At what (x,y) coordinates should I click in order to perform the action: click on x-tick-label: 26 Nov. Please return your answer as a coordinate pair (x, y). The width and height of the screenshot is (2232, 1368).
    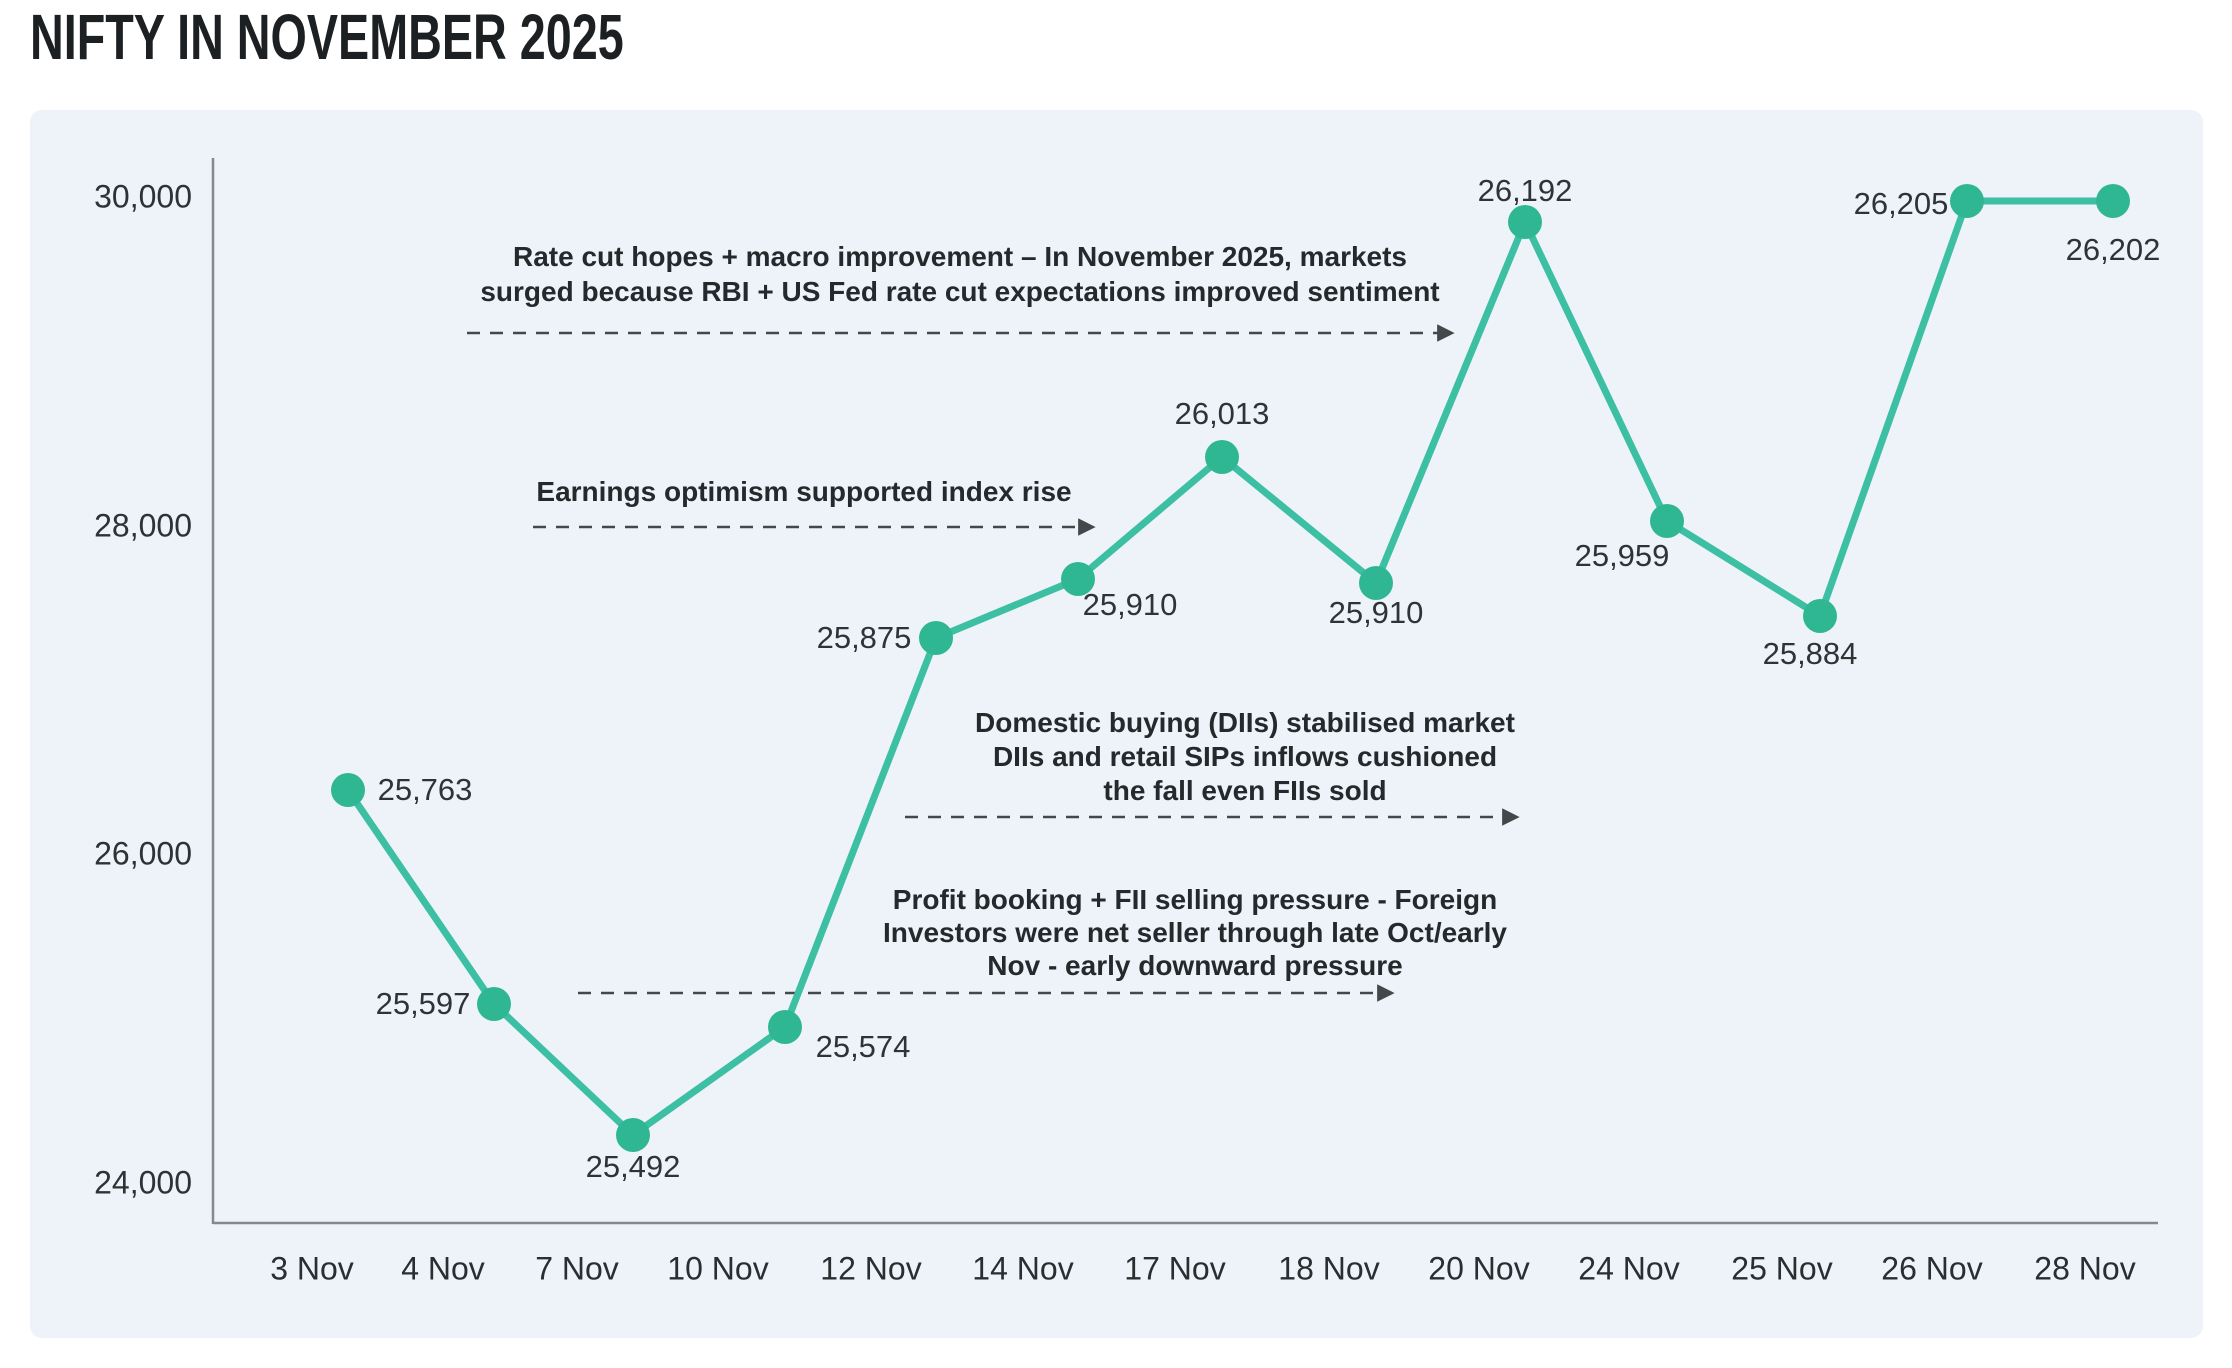
    Looking at the image, I should click on (1932, 1268).